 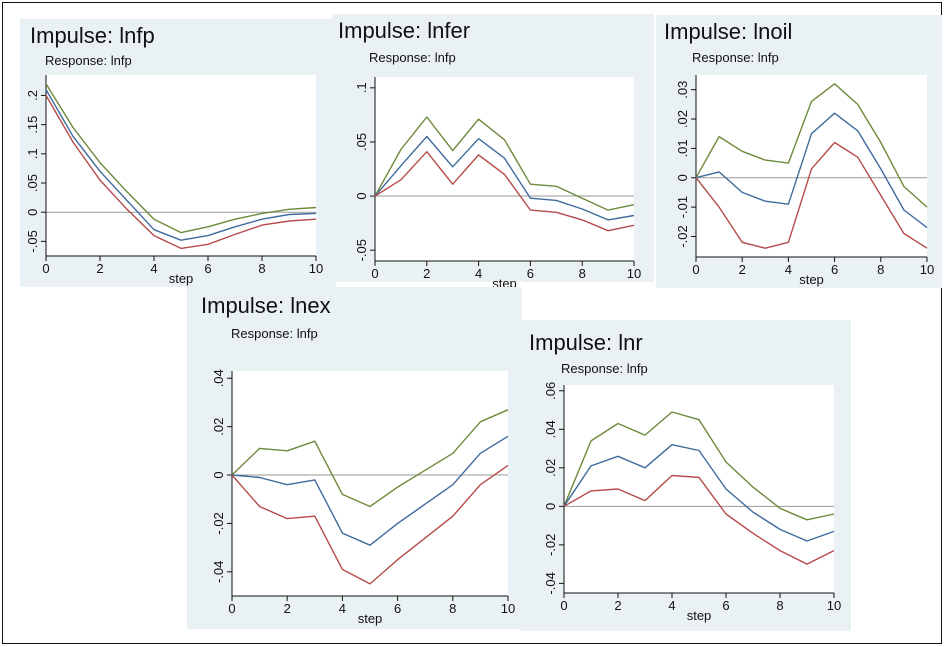 What do you see at coordinates (682, 148) in the screenshot?
I see `y-tick-label: .01` at bounding box center [682, 148].